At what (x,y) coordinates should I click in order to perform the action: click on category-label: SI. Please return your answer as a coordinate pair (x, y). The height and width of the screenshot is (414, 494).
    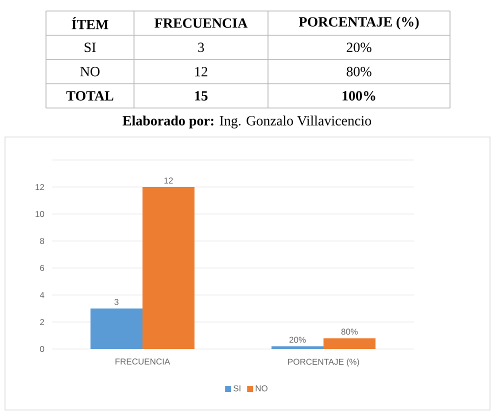
    Looking at the image, I should click on (90, 47).